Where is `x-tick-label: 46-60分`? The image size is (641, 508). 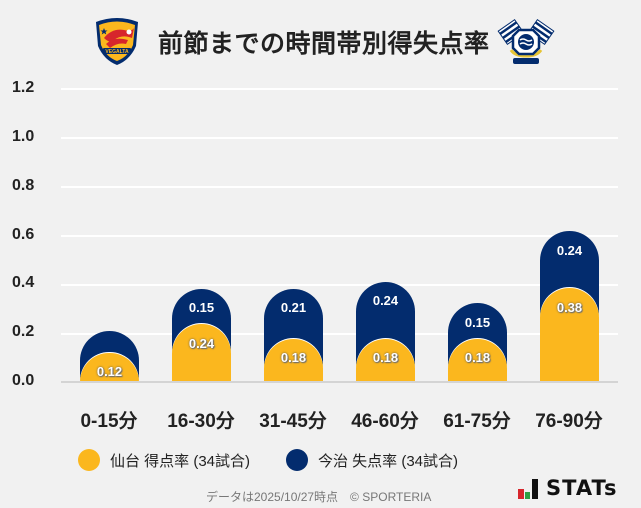 x-tick-label: 46-60分 is located at coordinates (385, 421).